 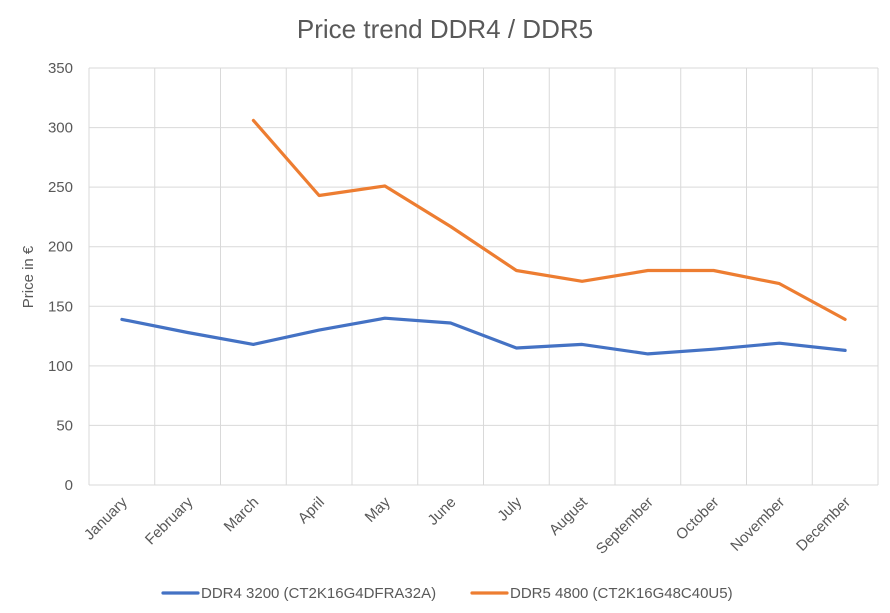 What do you see at coordinates (378, 509) in the screenshot?
I see `x-tick-label: May` at bounding box center [378, 509].